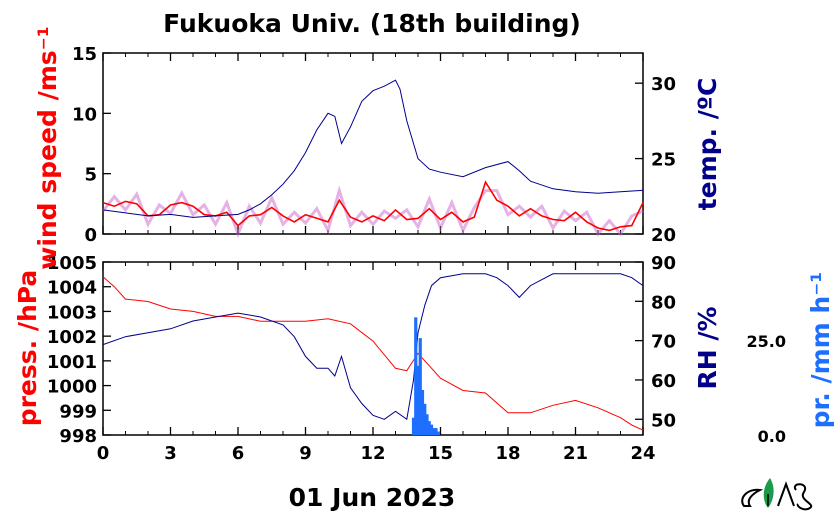 The image size is (834, 520). What do you see at coordinates (72, 362) in the screenshot?
I see `left-tick-label: 1001` at bounding box center [72, 362].